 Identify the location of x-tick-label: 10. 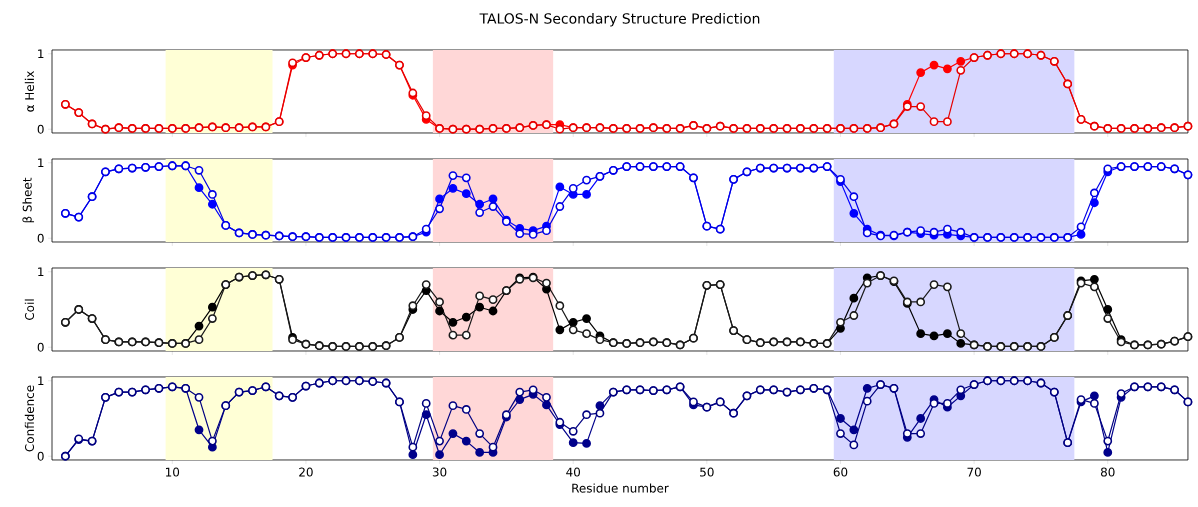
(172, 472).